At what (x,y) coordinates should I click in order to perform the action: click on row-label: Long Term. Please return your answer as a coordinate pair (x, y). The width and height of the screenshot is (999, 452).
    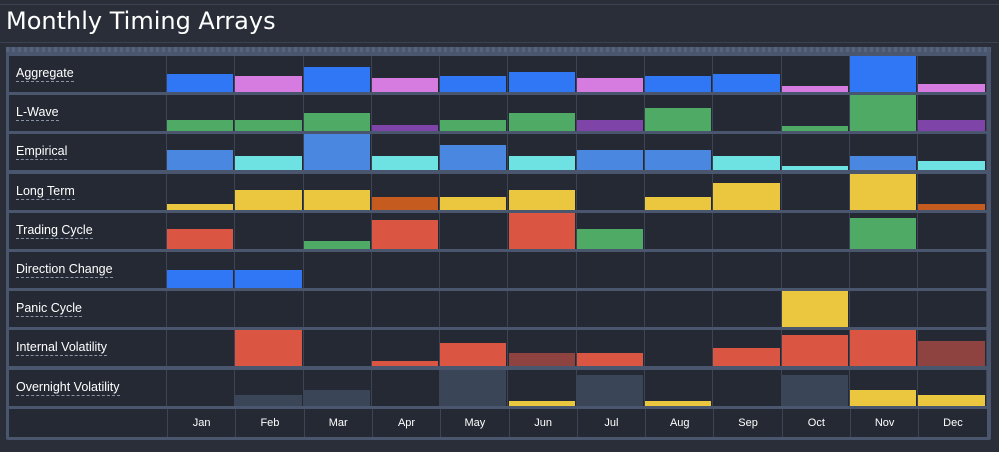
    Looking at the image, I should click on (45, 191).